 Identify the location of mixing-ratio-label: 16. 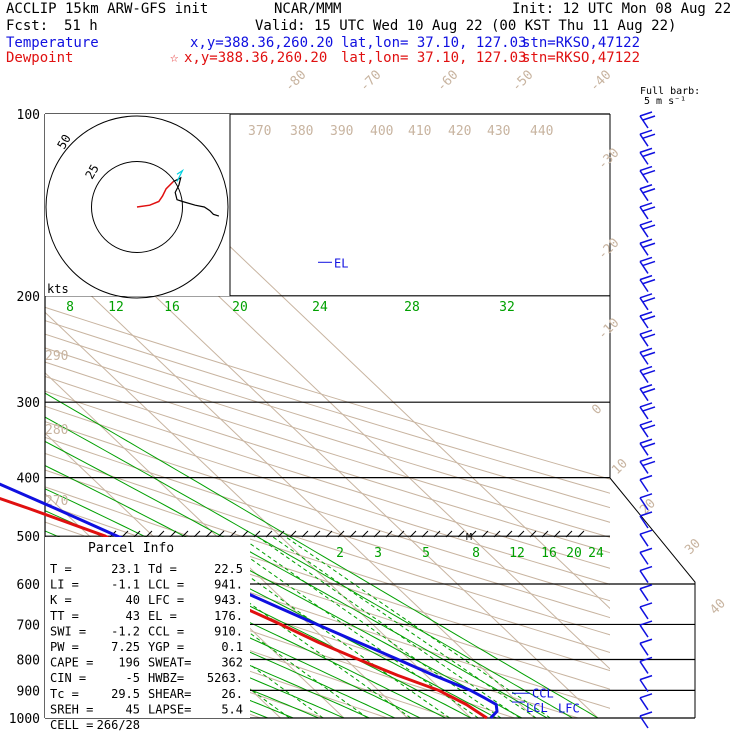
(549, 553).